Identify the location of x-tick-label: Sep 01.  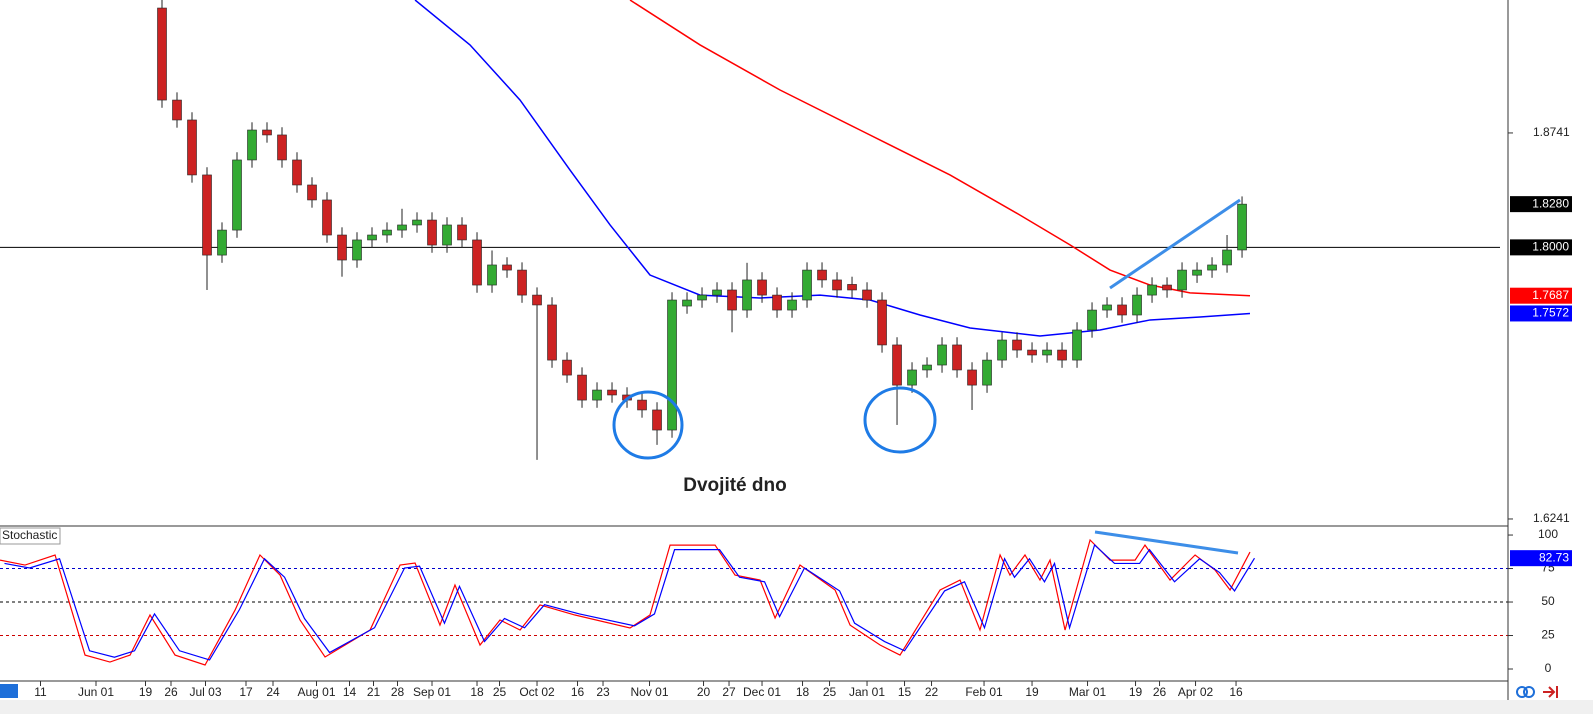
(432, 692).